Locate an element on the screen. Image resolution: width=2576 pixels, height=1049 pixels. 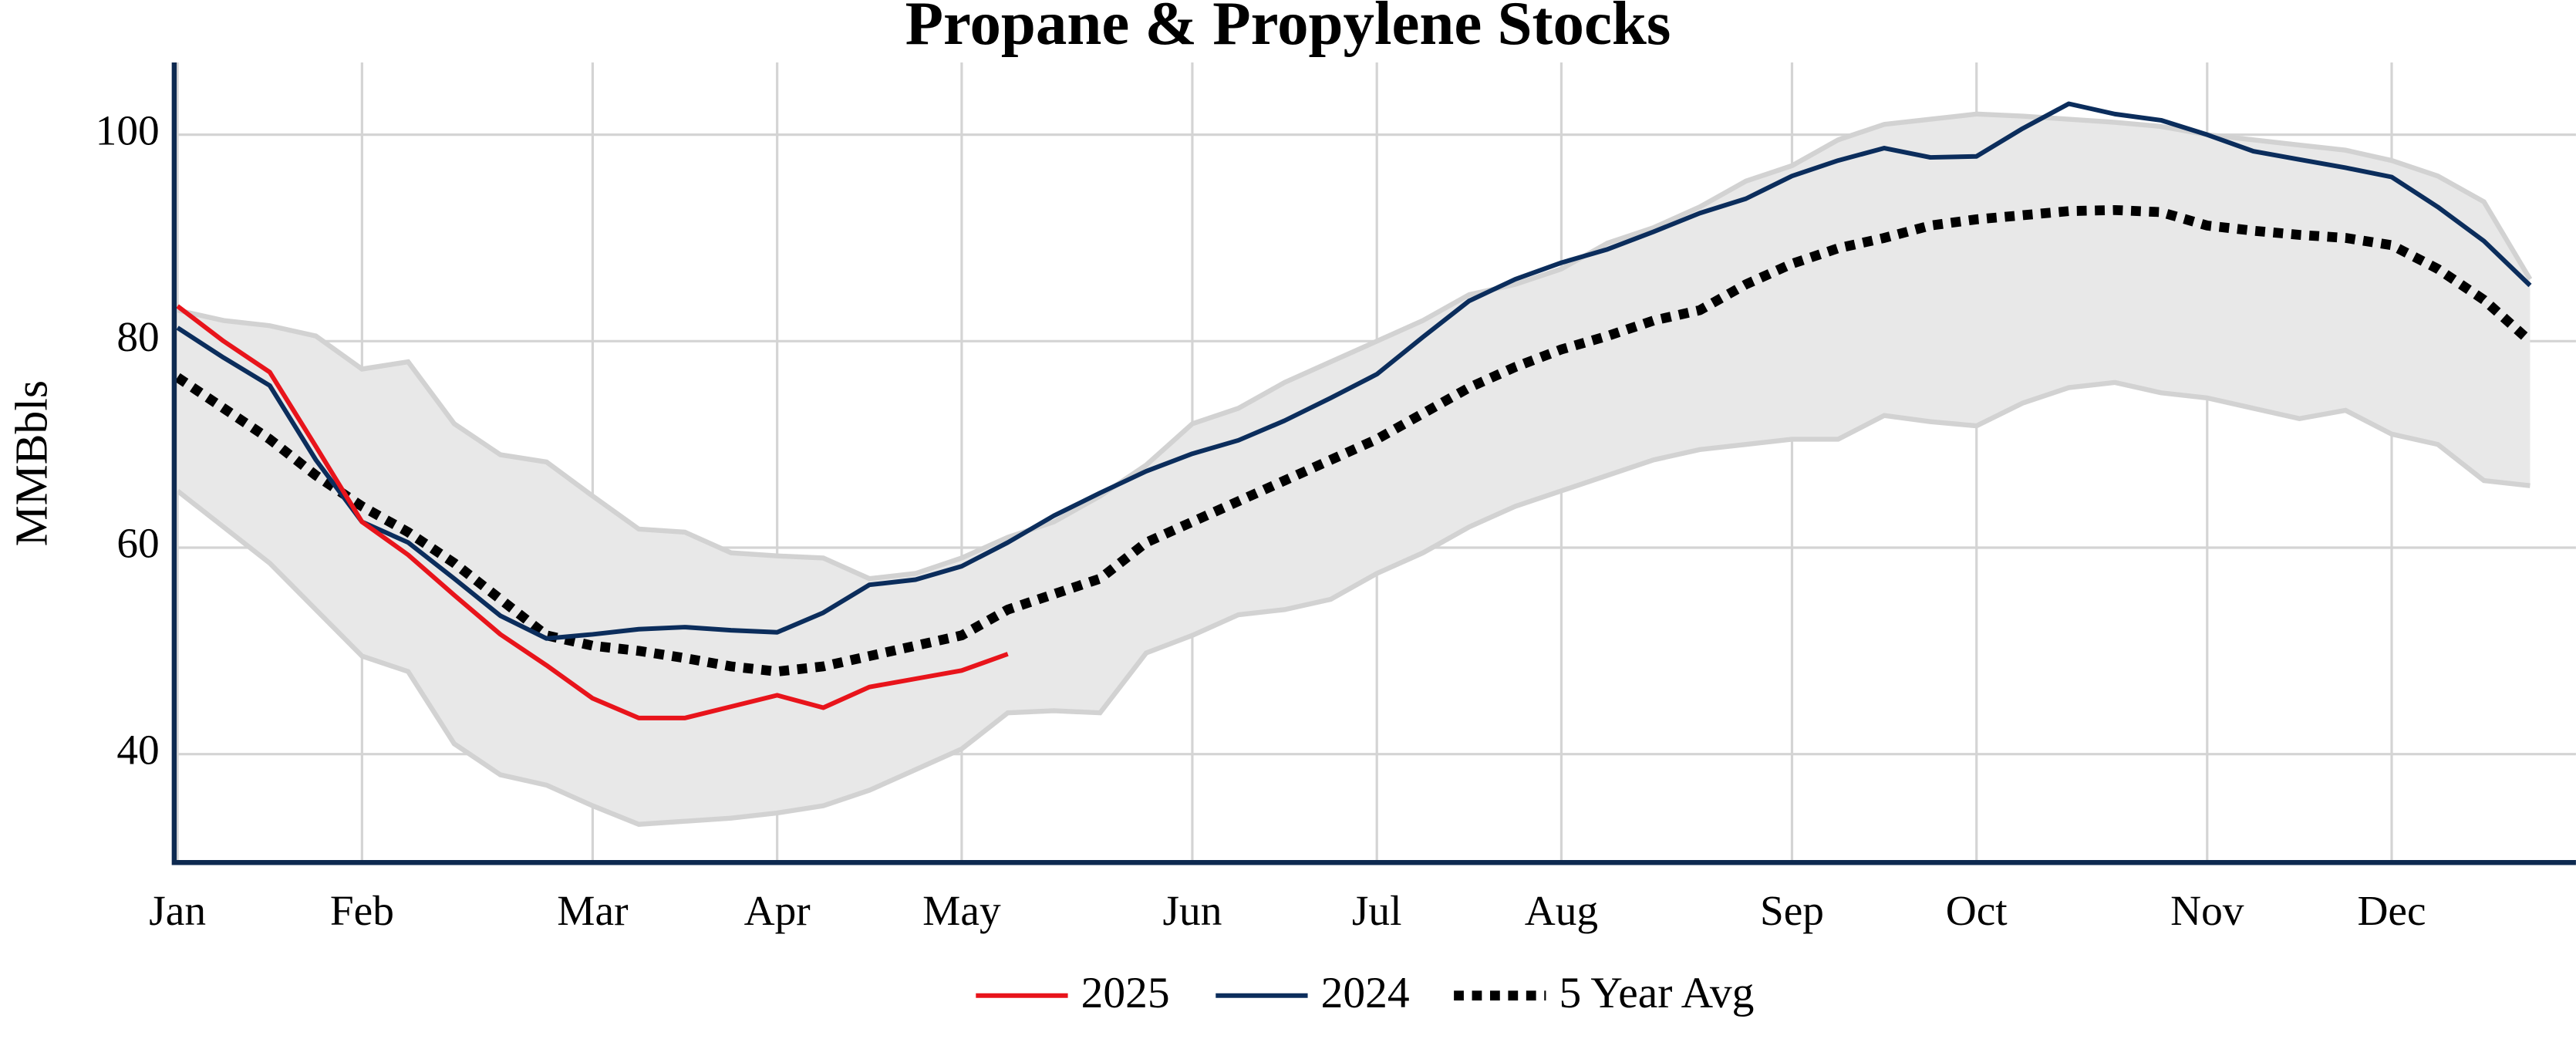
chart-title: Propane & Propylene Stocks is located at coordinates (1288, 29).